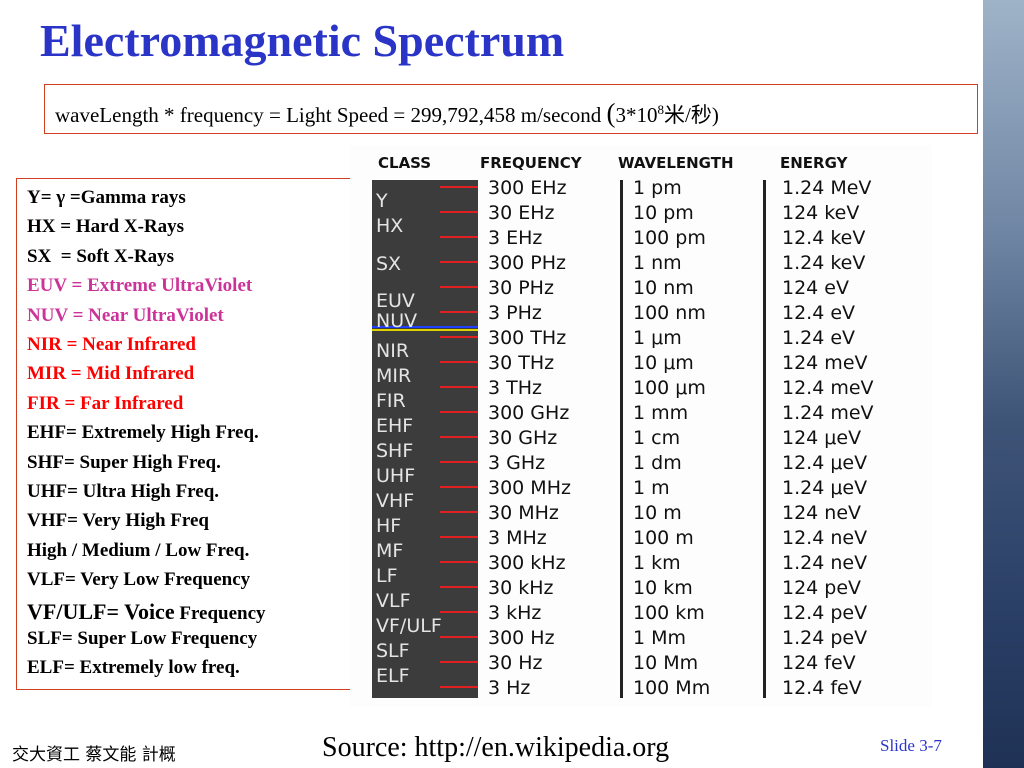  I want to click on legend-text: High / Medium / Low Freq., so click(138, 550).